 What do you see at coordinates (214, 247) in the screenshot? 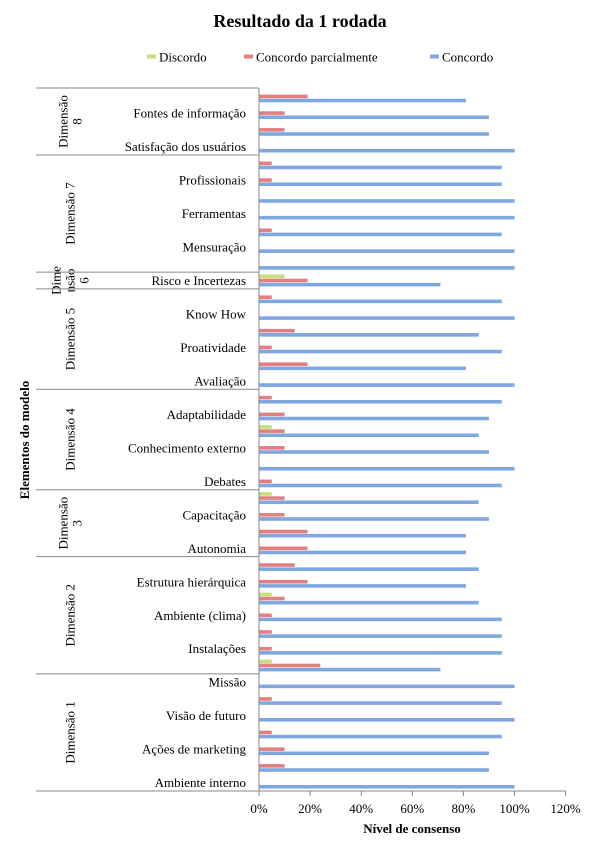
I see `category-label: Mensuração` at bounding box center [214, 247].